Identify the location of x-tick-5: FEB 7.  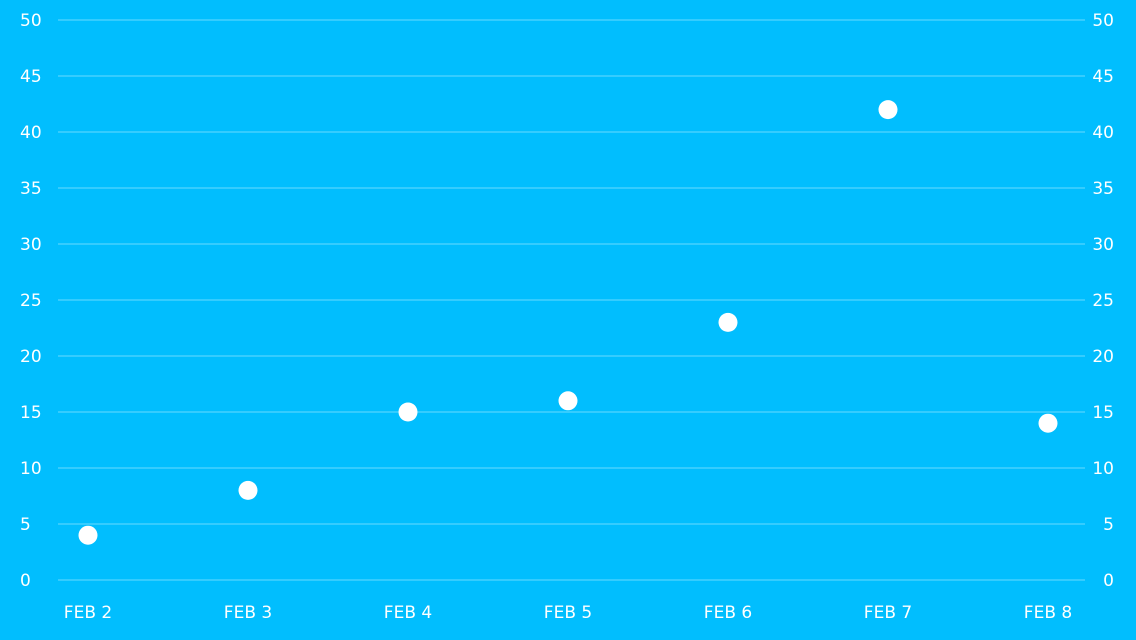
(888, 613).